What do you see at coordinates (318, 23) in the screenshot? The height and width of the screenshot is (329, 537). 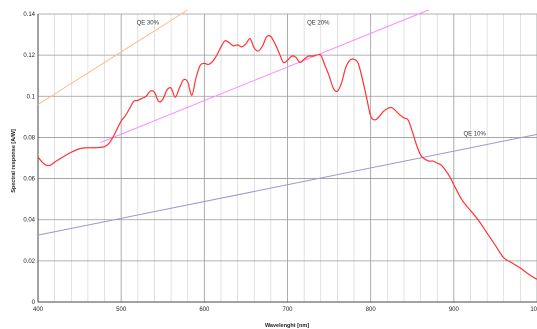 I see `qe-annotation: QE 20%` at bounding box center [318, 23].